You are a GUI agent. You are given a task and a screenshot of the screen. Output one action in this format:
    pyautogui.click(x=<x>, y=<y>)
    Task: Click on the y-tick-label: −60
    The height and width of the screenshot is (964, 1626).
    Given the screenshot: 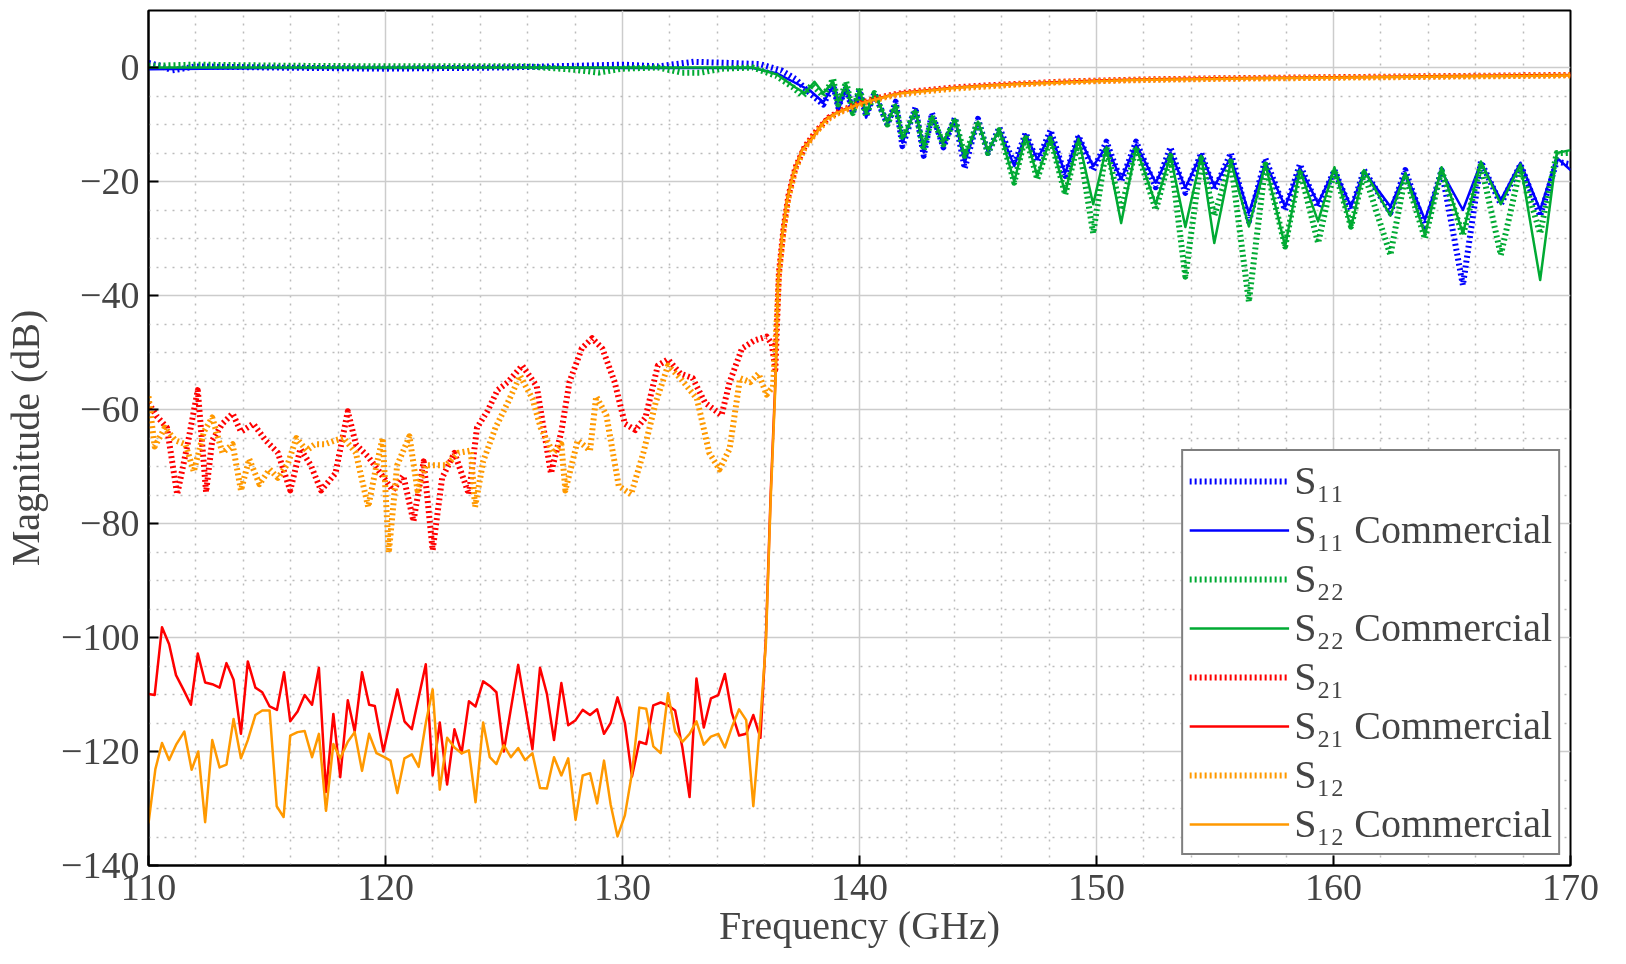 What is the action you would take?
    pyautogui.click(x=110, y=409)
    